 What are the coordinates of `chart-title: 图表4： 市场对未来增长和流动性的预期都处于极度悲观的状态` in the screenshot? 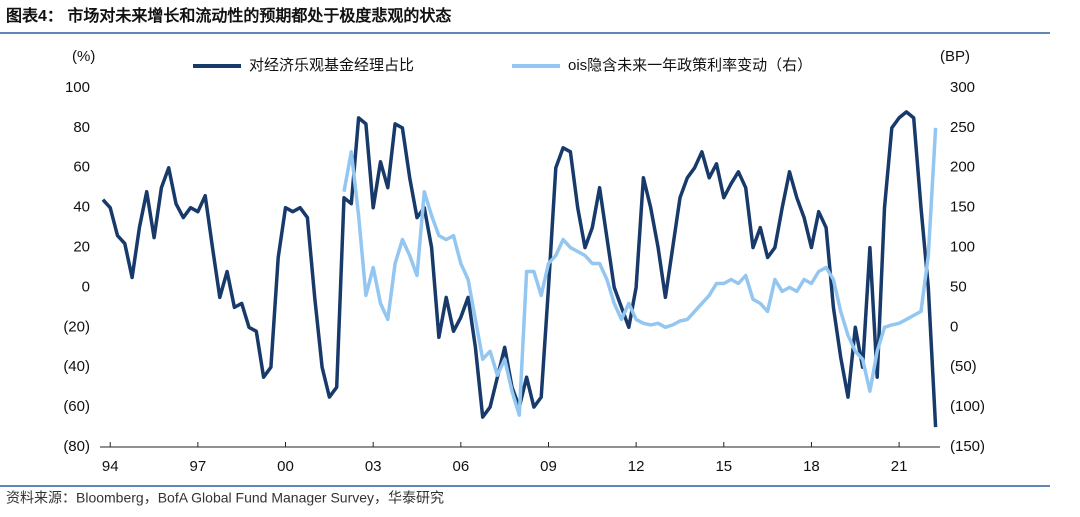 It's located at (228, 15).